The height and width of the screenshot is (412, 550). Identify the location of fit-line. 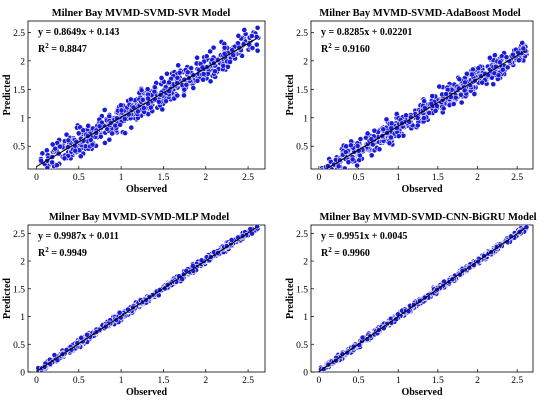
(425, 109).